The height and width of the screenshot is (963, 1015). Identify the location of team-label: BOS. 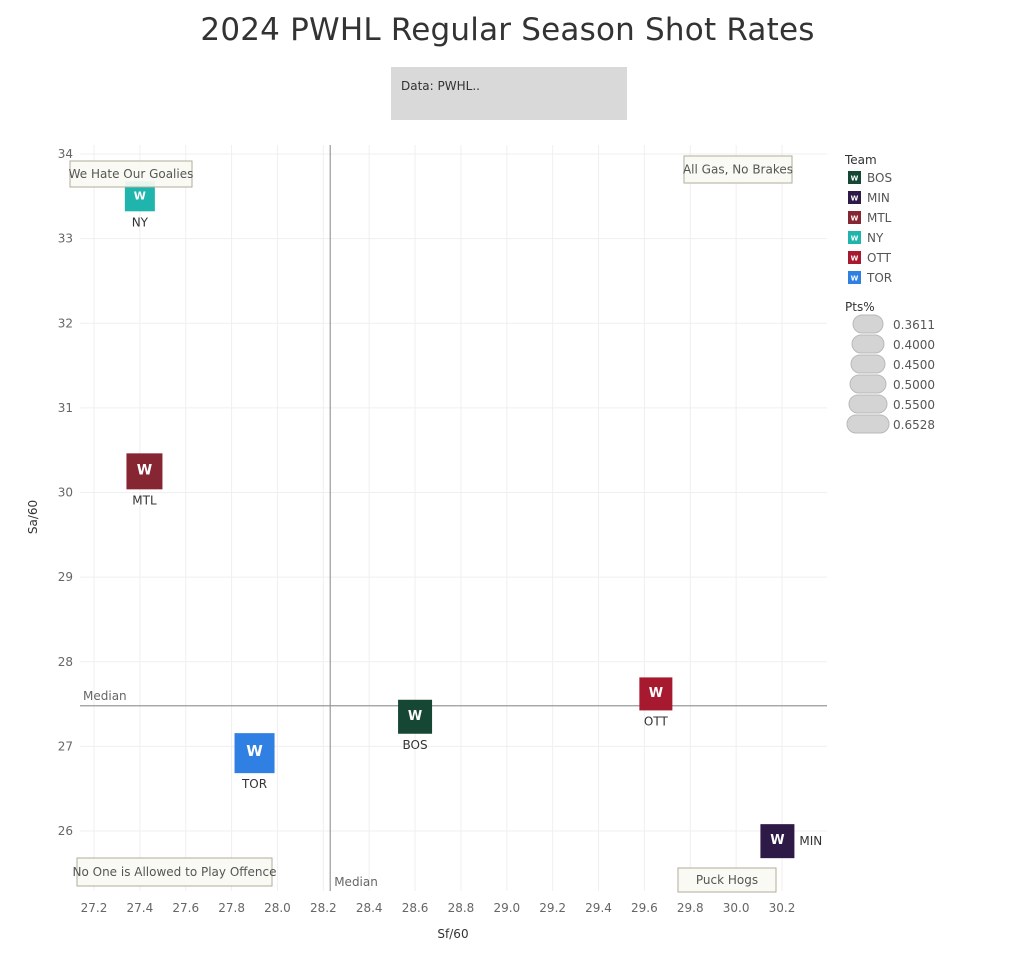
(415, 745).